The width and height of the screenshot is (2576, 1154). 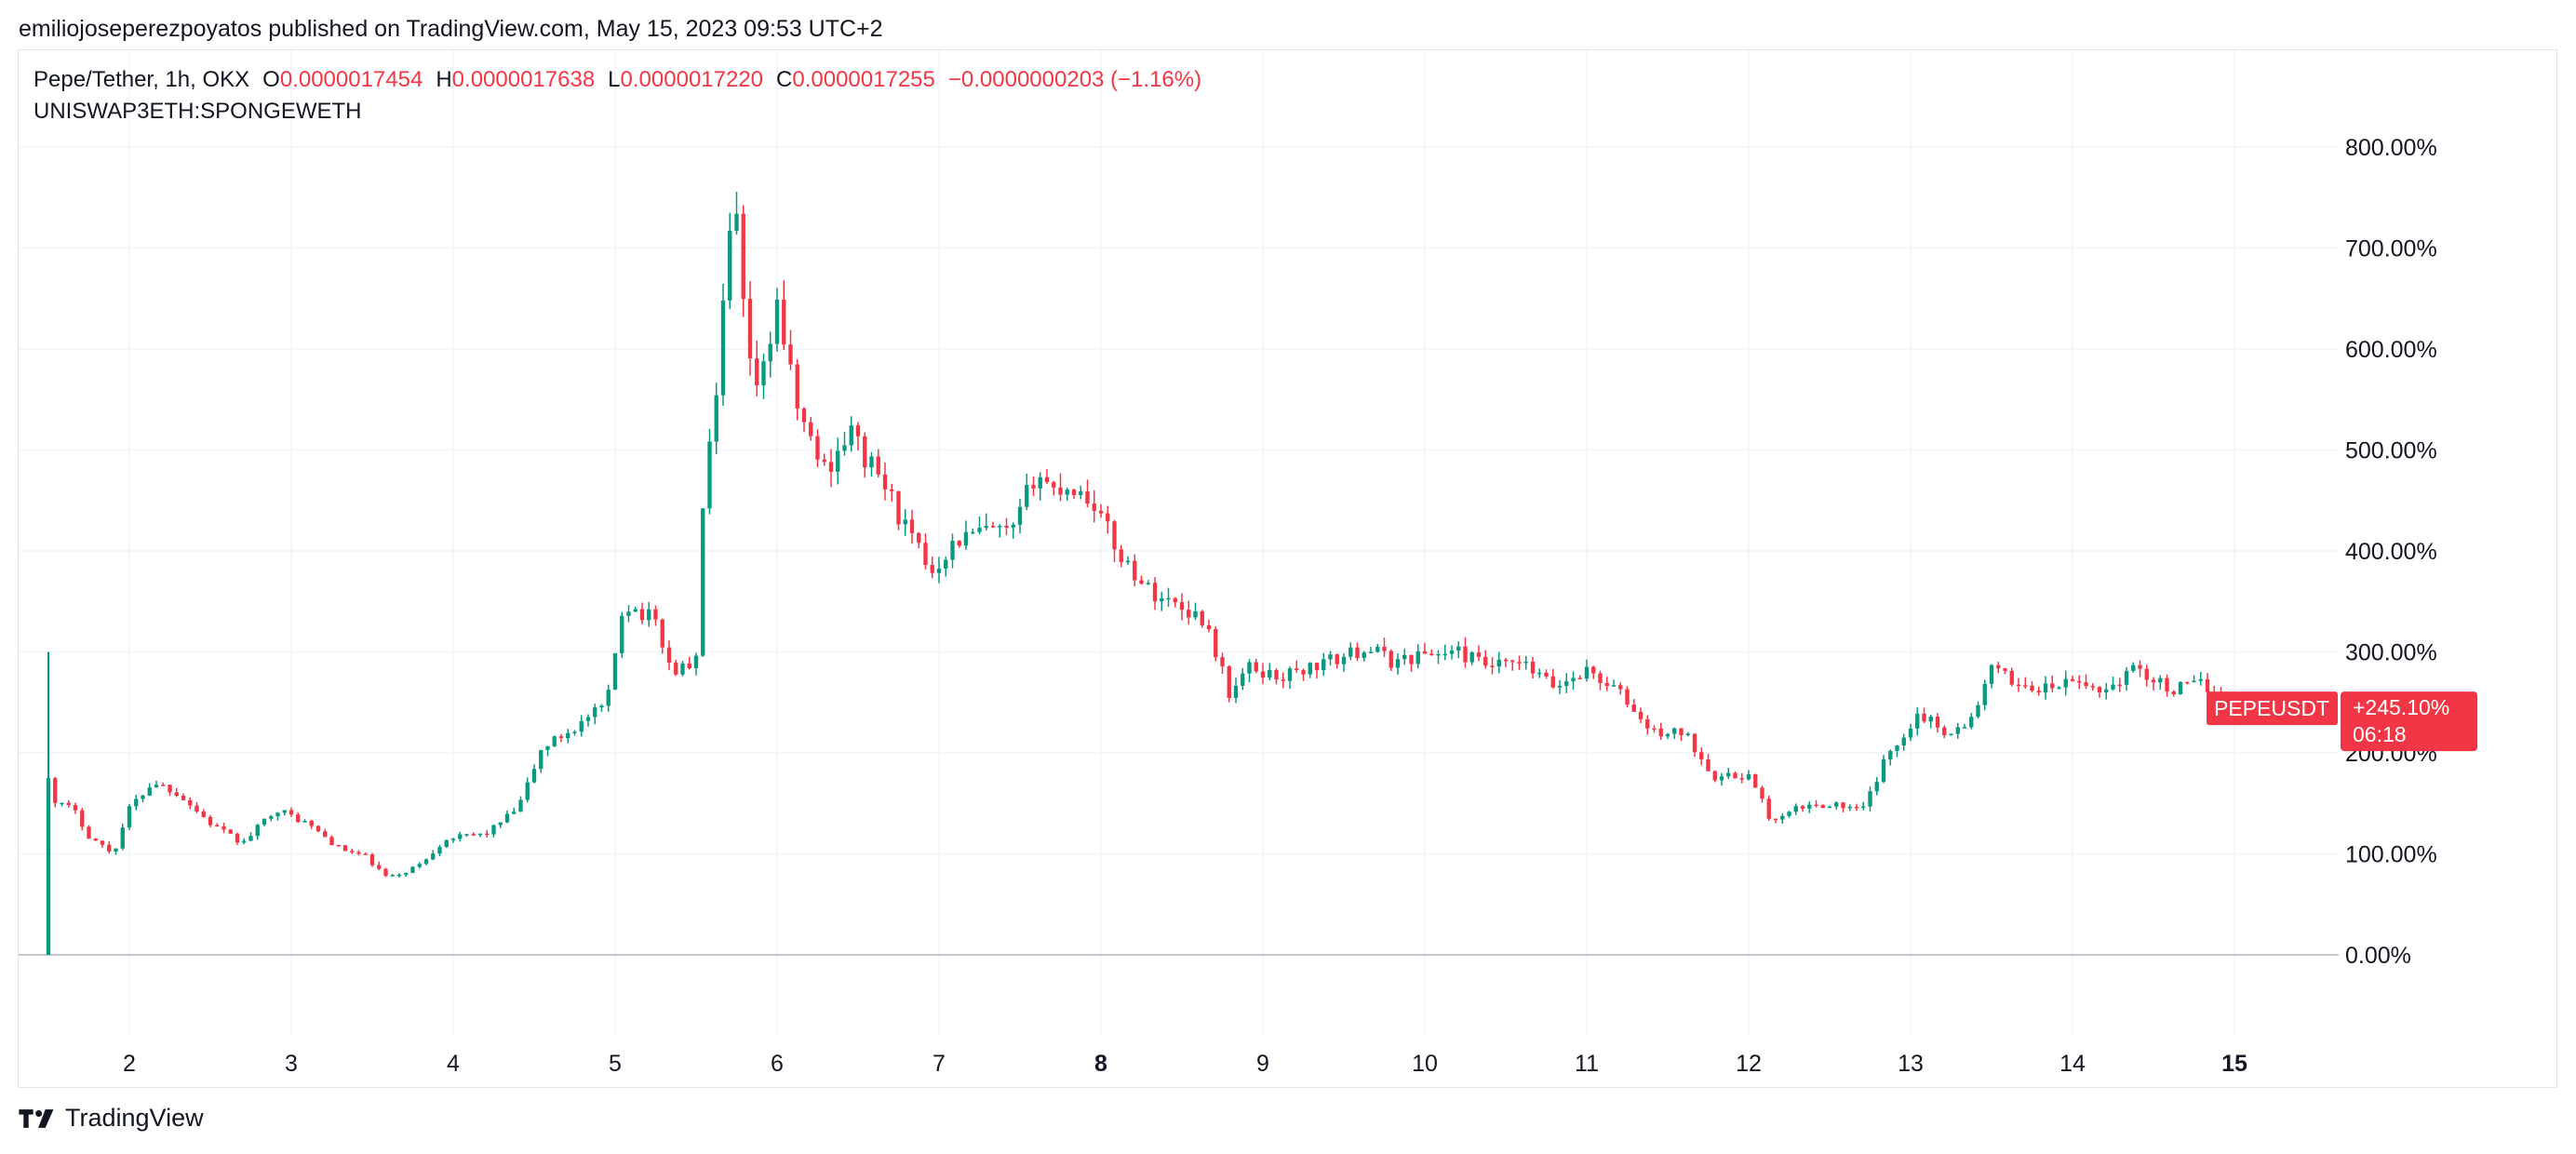 What do you see at coordinates (523, 79) in the screenshot?
I see `high-value: 0.0000017638` at bounding box center [523, 79].